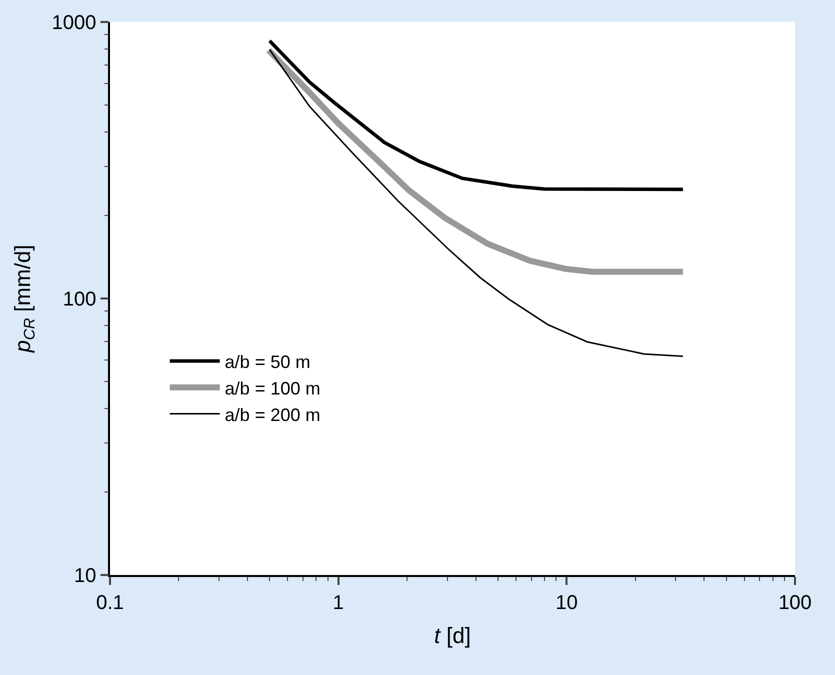  I want to click on y-tick-label: 100, so click(79, 299).